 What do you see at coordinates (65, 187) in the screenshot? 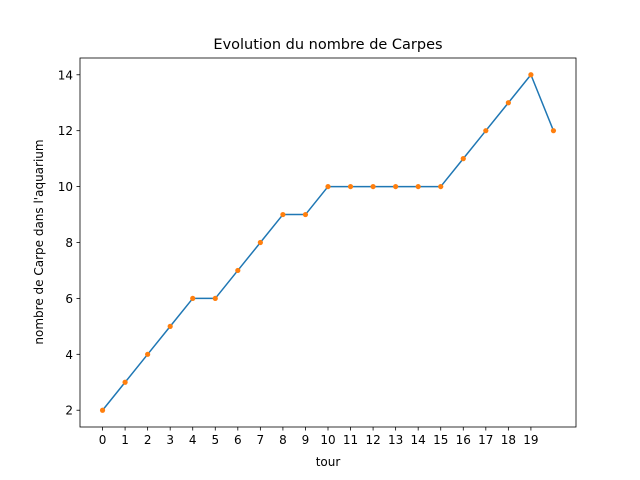
I see `y-tick-label: 10` at bounding box center [65, 187].